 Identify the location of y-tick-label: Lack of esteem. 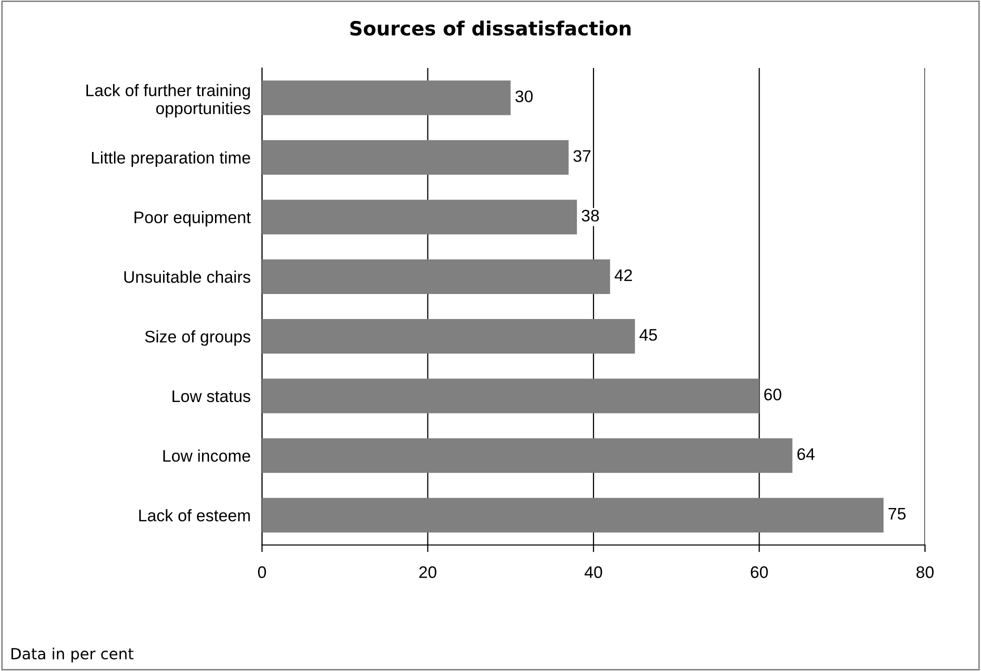
(194, 515).